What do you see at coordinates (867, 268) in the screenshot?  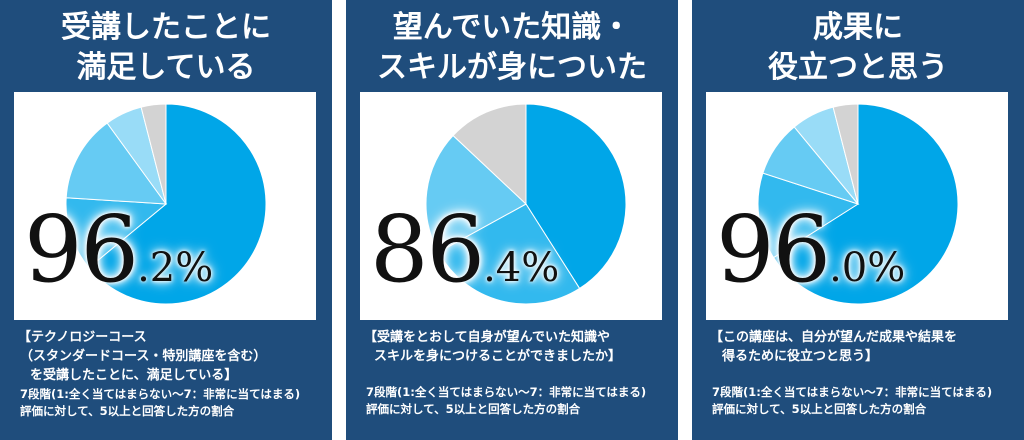 I see `headline-decimal: .0%` at bounding box center [867, 268].